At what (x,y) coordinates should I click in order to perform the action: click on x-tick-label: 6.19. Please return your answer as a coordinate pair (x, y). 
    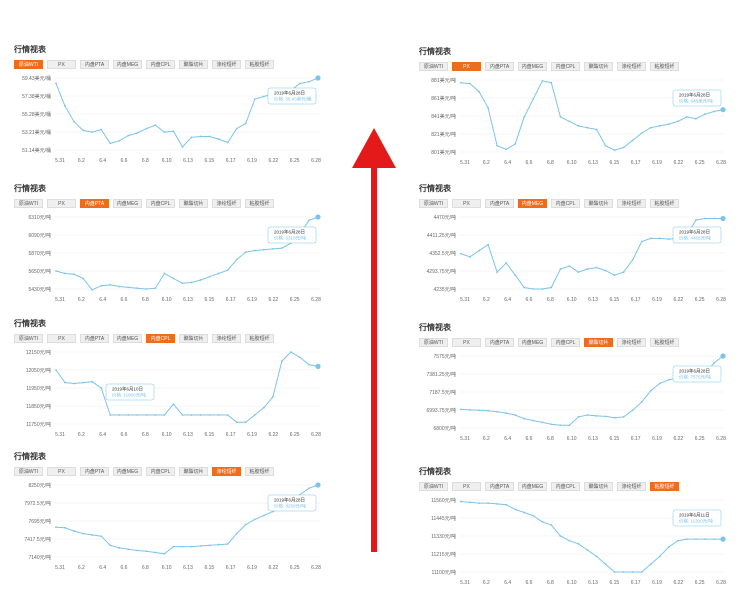
    Looking at the image, I should click on (657, 163).